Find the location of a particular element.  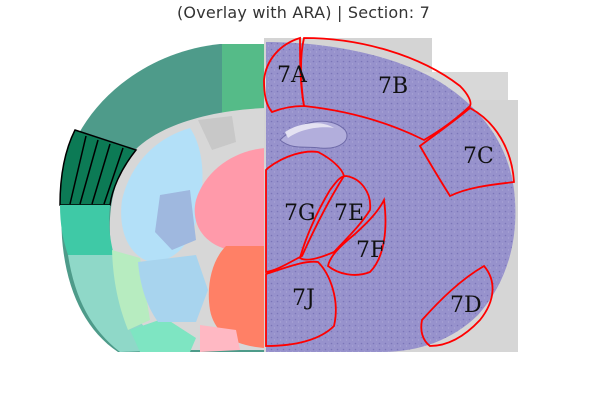

label-7G: 7G is located at coordinates (300, 213).